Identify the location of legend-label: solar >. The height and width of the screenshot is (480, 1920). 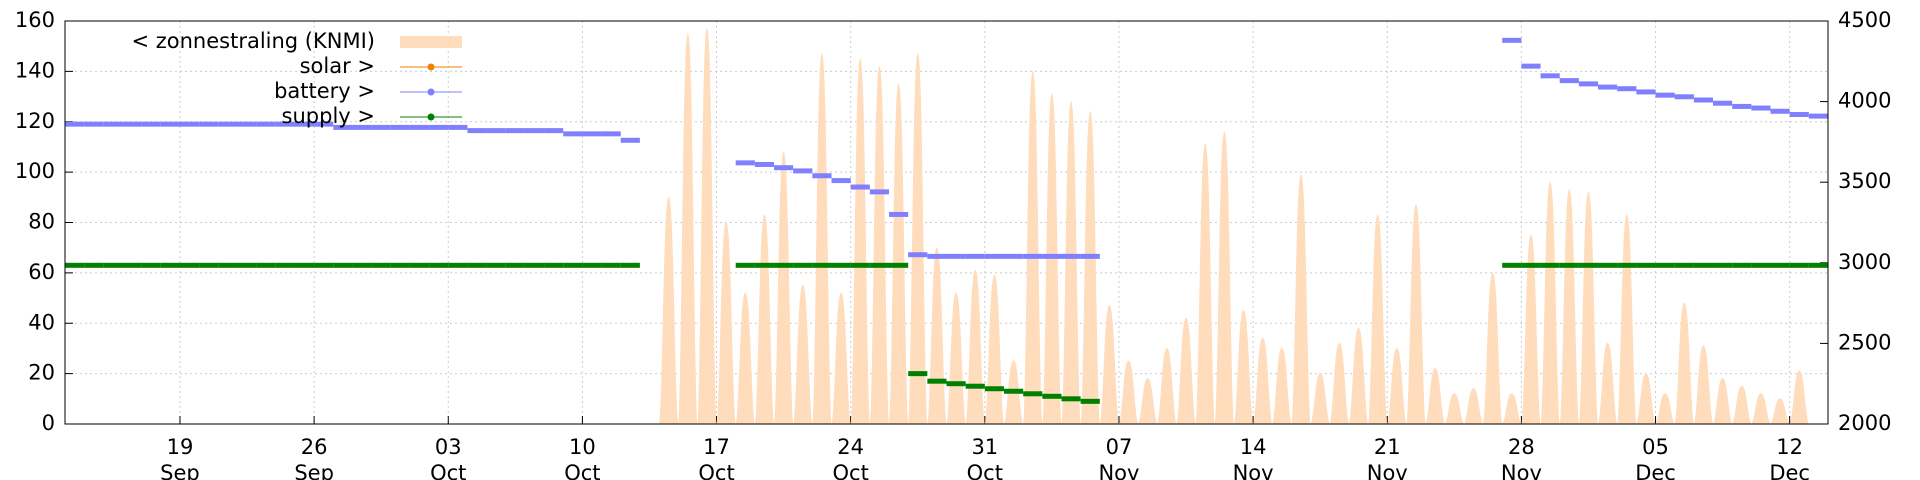
(337, 66).